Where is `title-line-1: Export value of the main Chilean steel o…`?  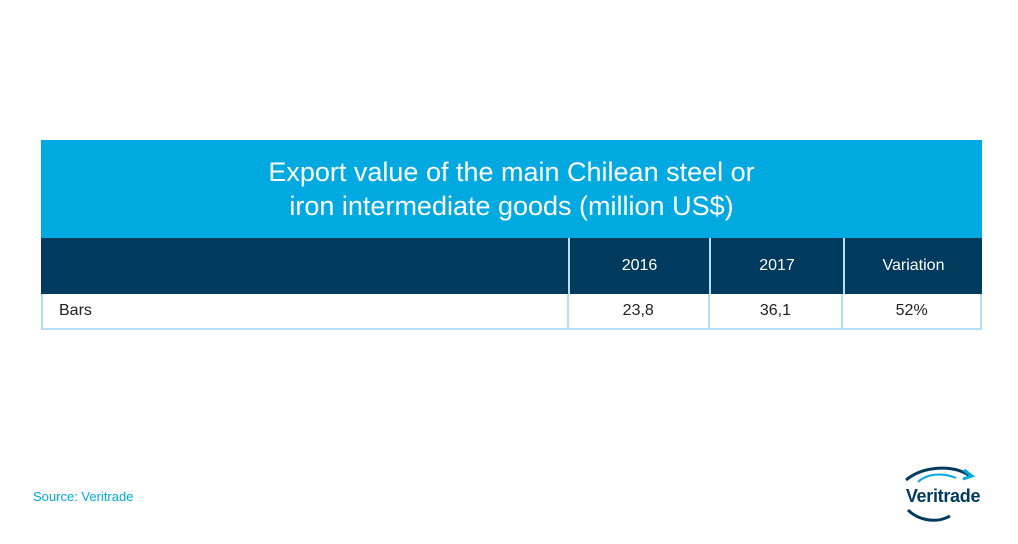
title-line-1: Export value of the main Chilean steel o… is located at coordinates (511, 172).